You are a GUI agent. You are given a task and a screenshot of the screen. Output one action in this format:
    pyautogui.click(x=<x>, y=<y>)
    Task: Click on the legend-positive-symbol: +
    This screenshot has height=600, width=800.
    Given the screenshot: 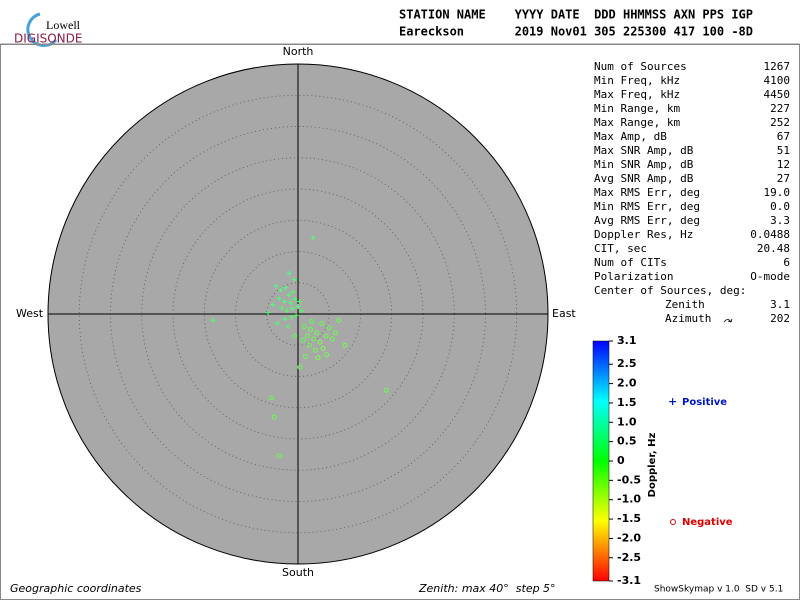 What is the action you would take?
    pyautogui.click(x=672, y=401)
    